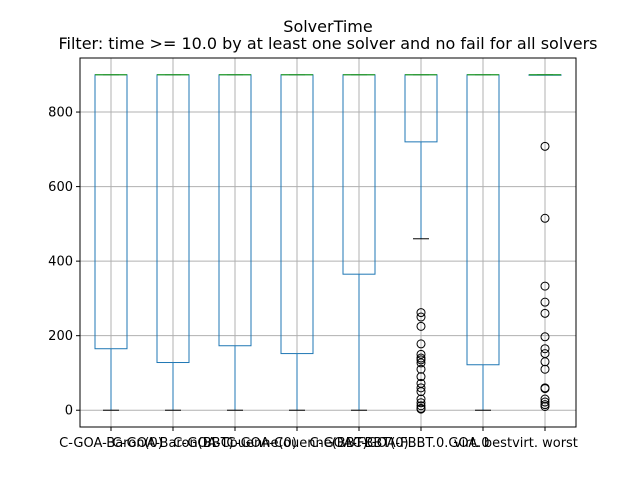  Describe the element at coordinates (358, 443) in the screenshot. I see `x-tick-label: C-GOA-FBBT(0)` at that location.